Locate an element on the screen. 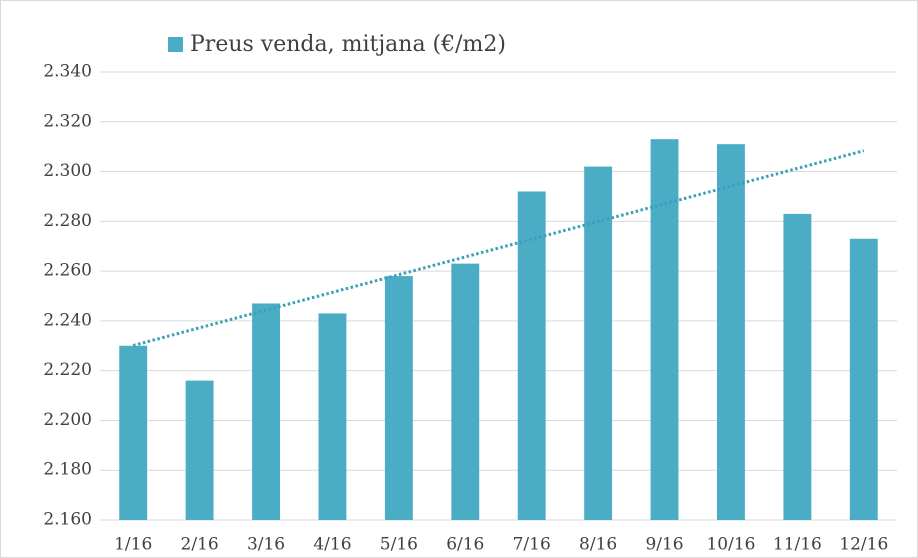 The height and width of the screenshot is (558, 918). x-tick-label: 8/16 is located at coordinates (598, 545).